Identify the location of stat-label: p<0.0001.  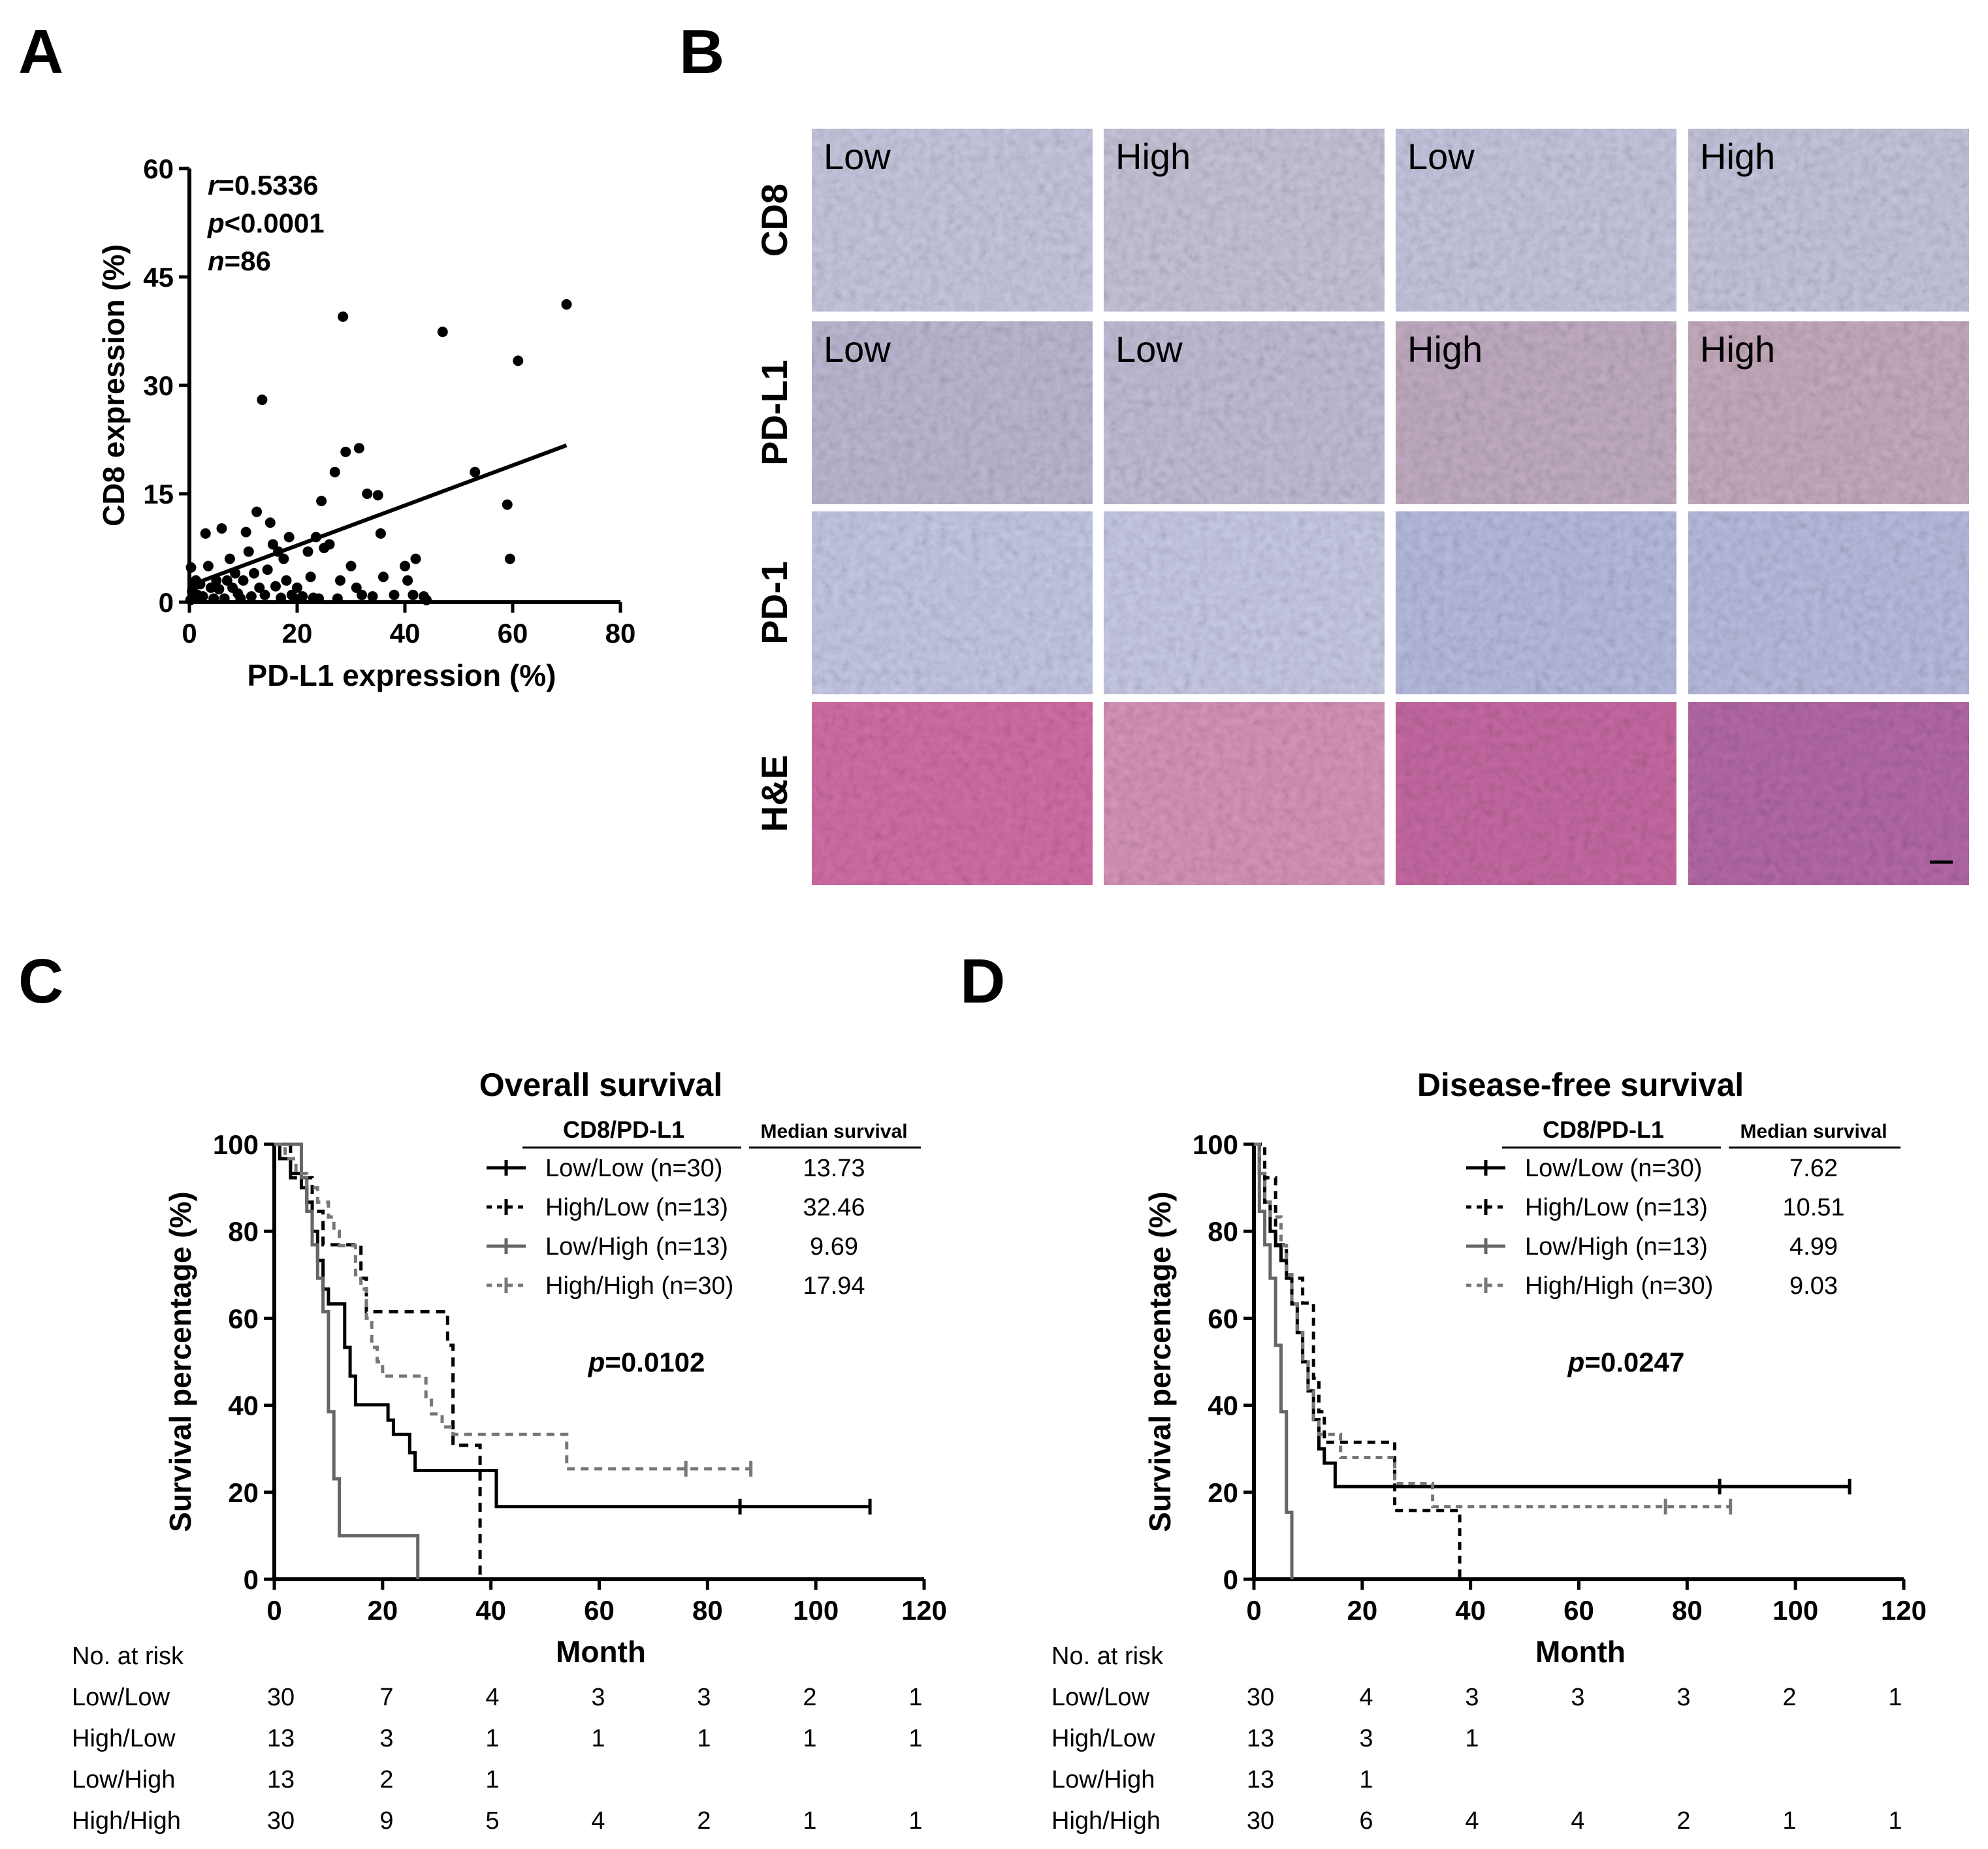
(266, 223).